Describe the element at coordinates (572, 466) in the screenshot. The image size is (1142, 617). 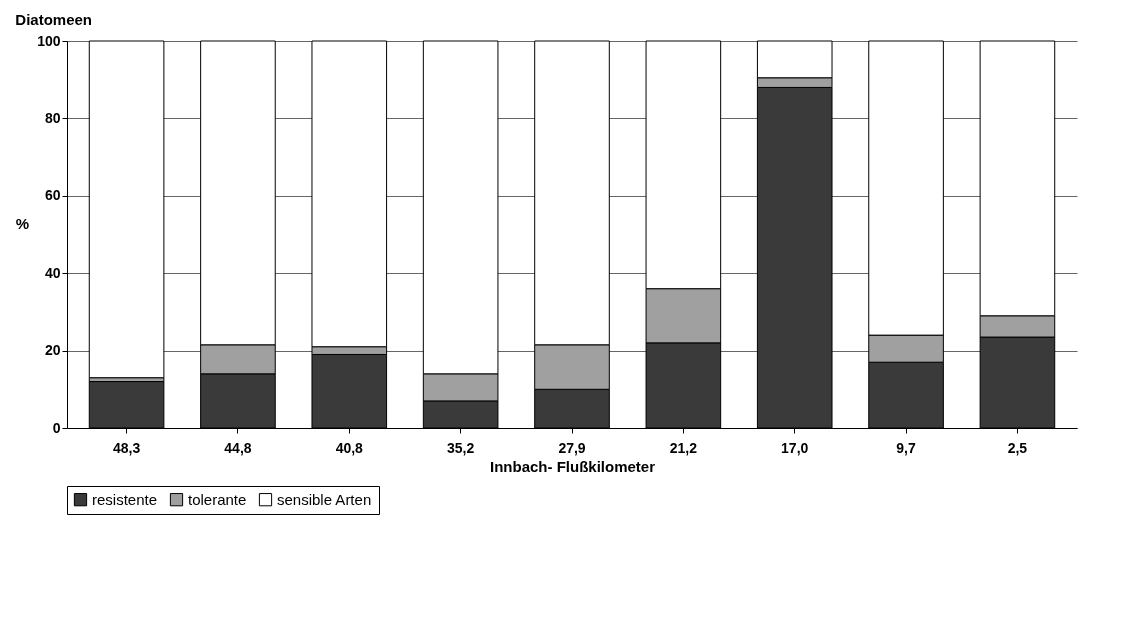
I see `x-axis-title: Innbach- Flußkilometer` at that location.